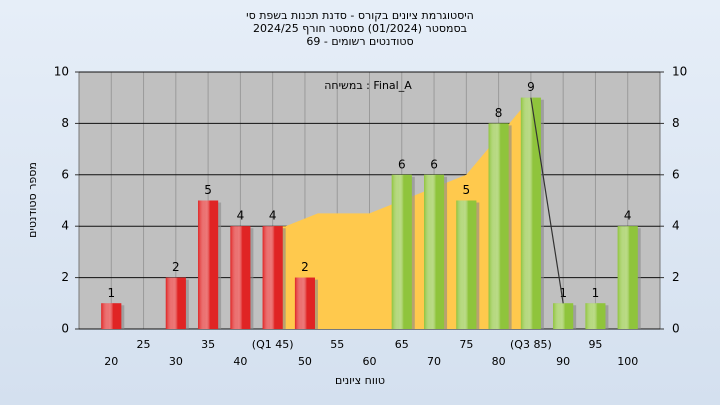 This screenshot has width=720, height=405. Describe the element at coordinates (360, 380) in the screenshot. I see `x-axis-label: טווח ציונים` at that location.